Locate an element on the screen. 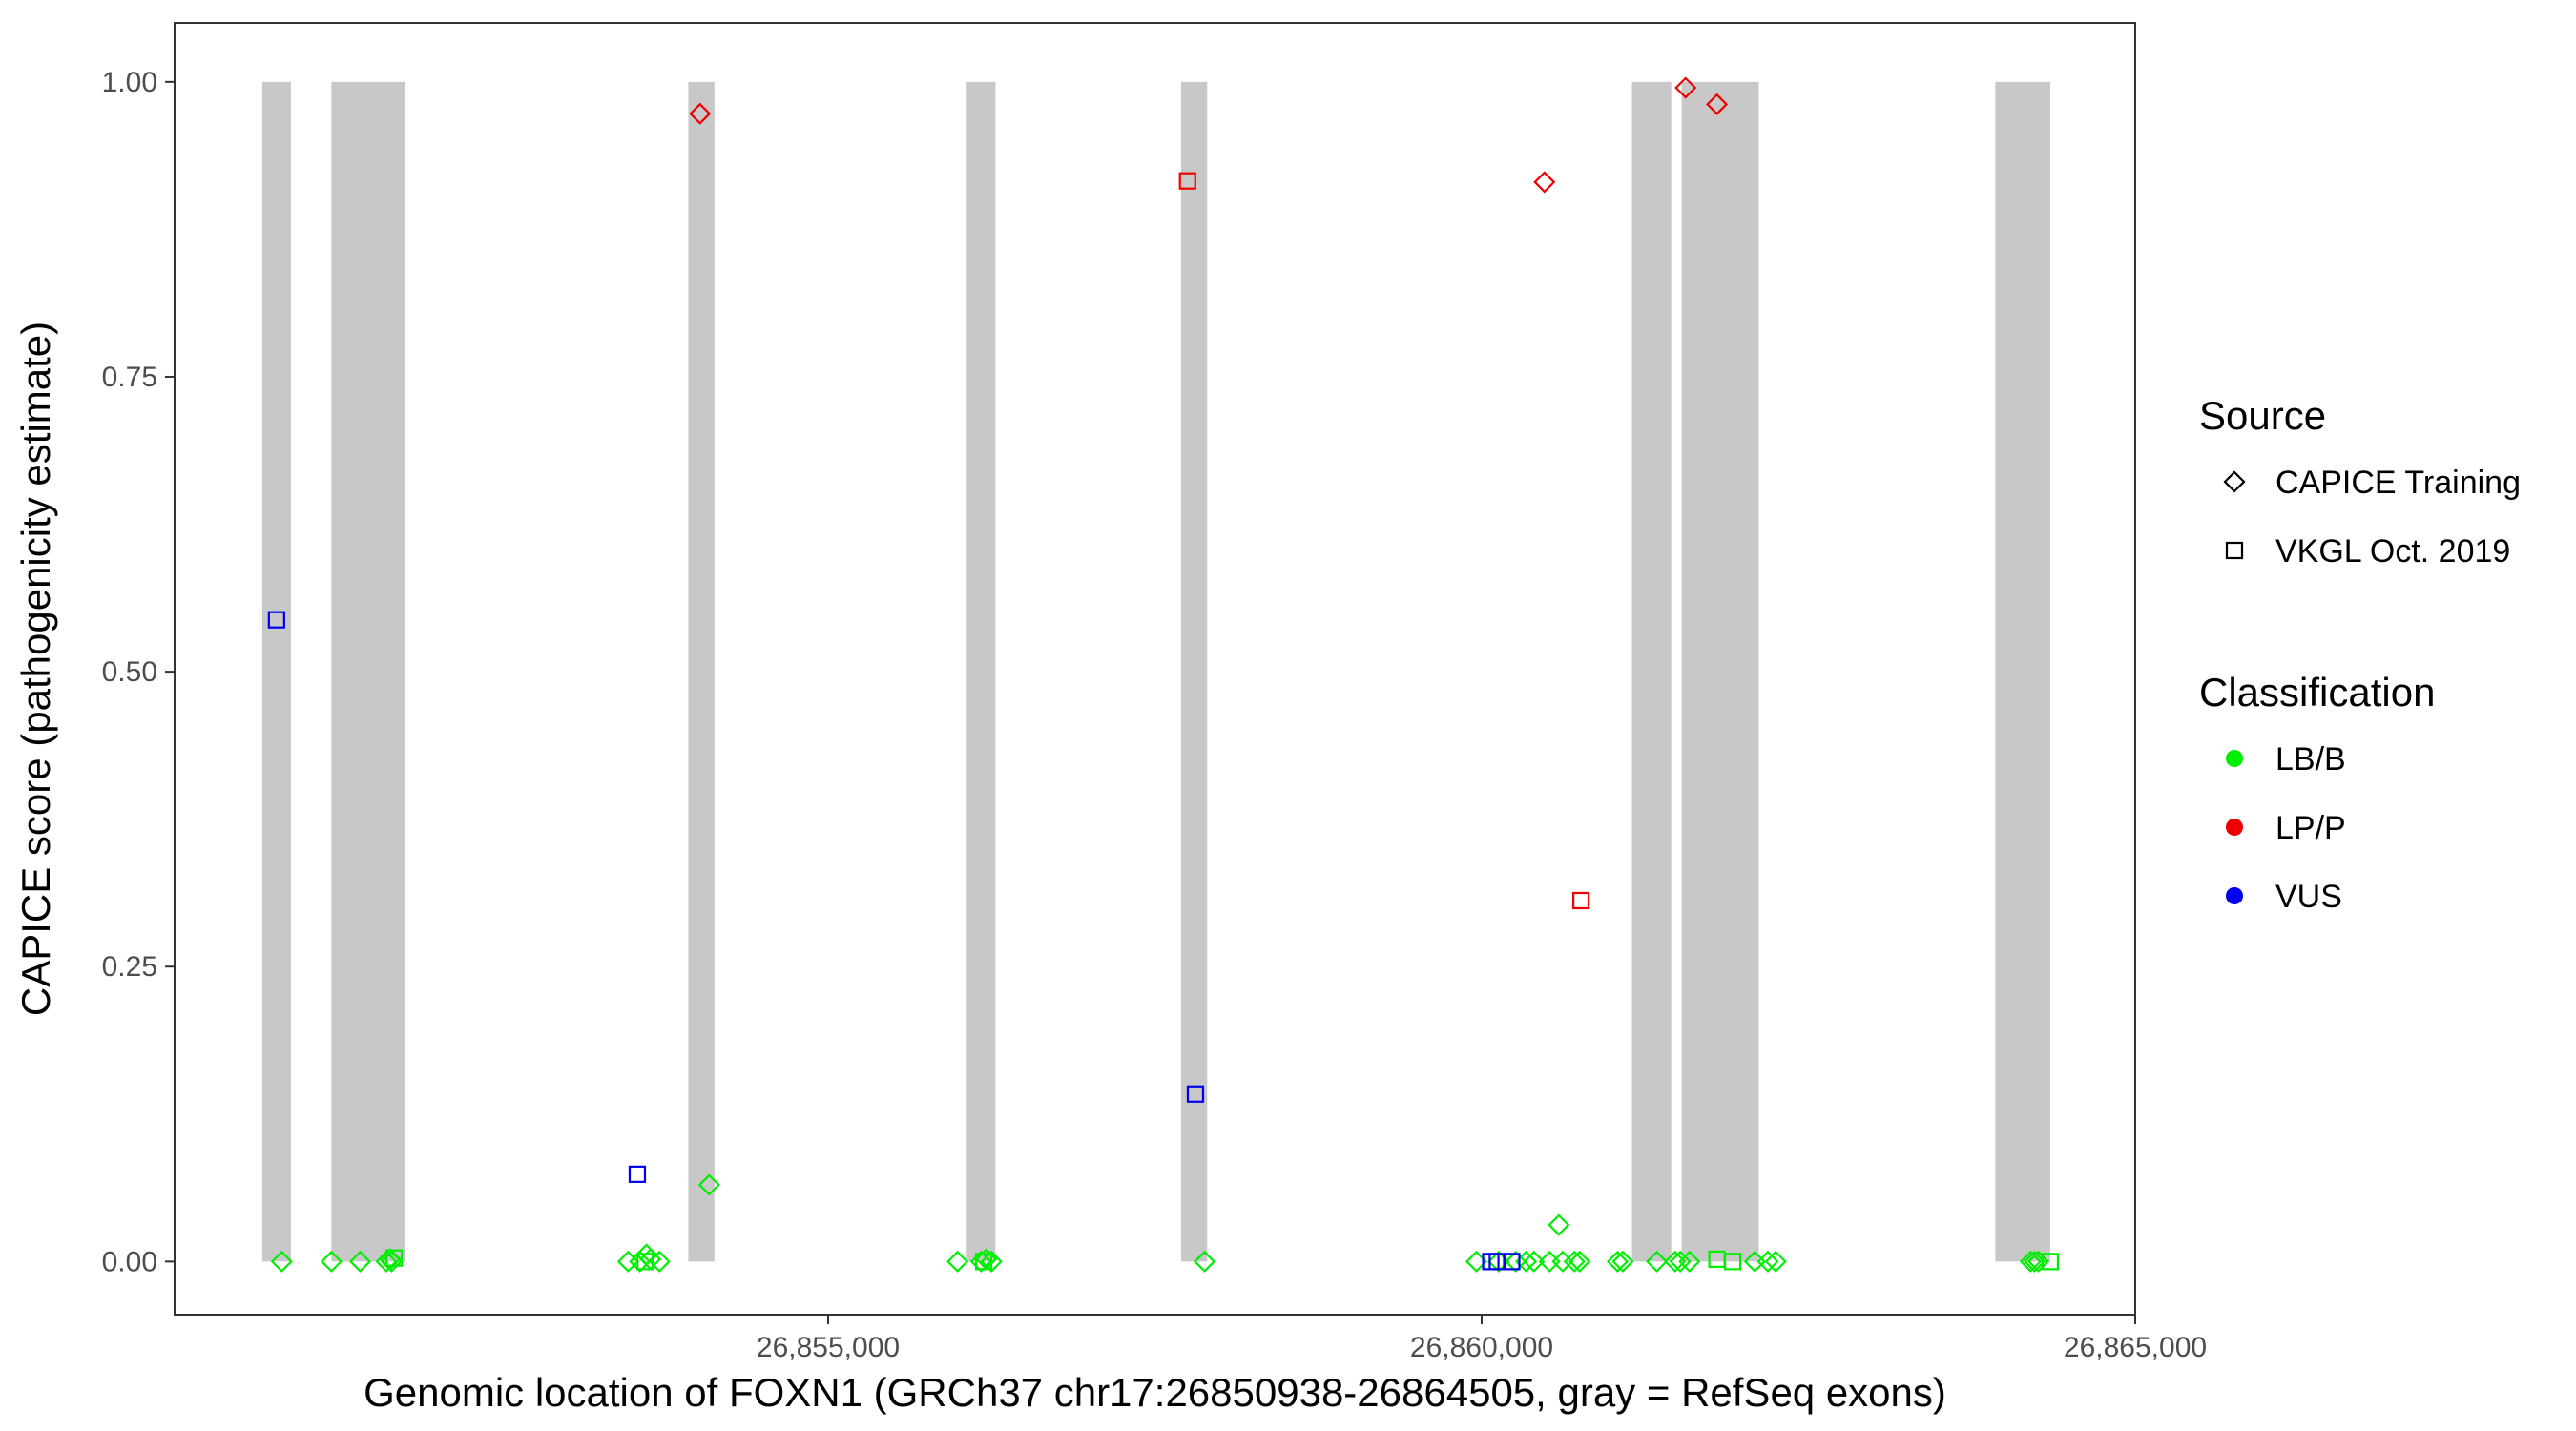 This screenshot has width=2576, height=1431. legend-source-label: VKGL Oct. 2019 is located at coordinates (2392, 551).